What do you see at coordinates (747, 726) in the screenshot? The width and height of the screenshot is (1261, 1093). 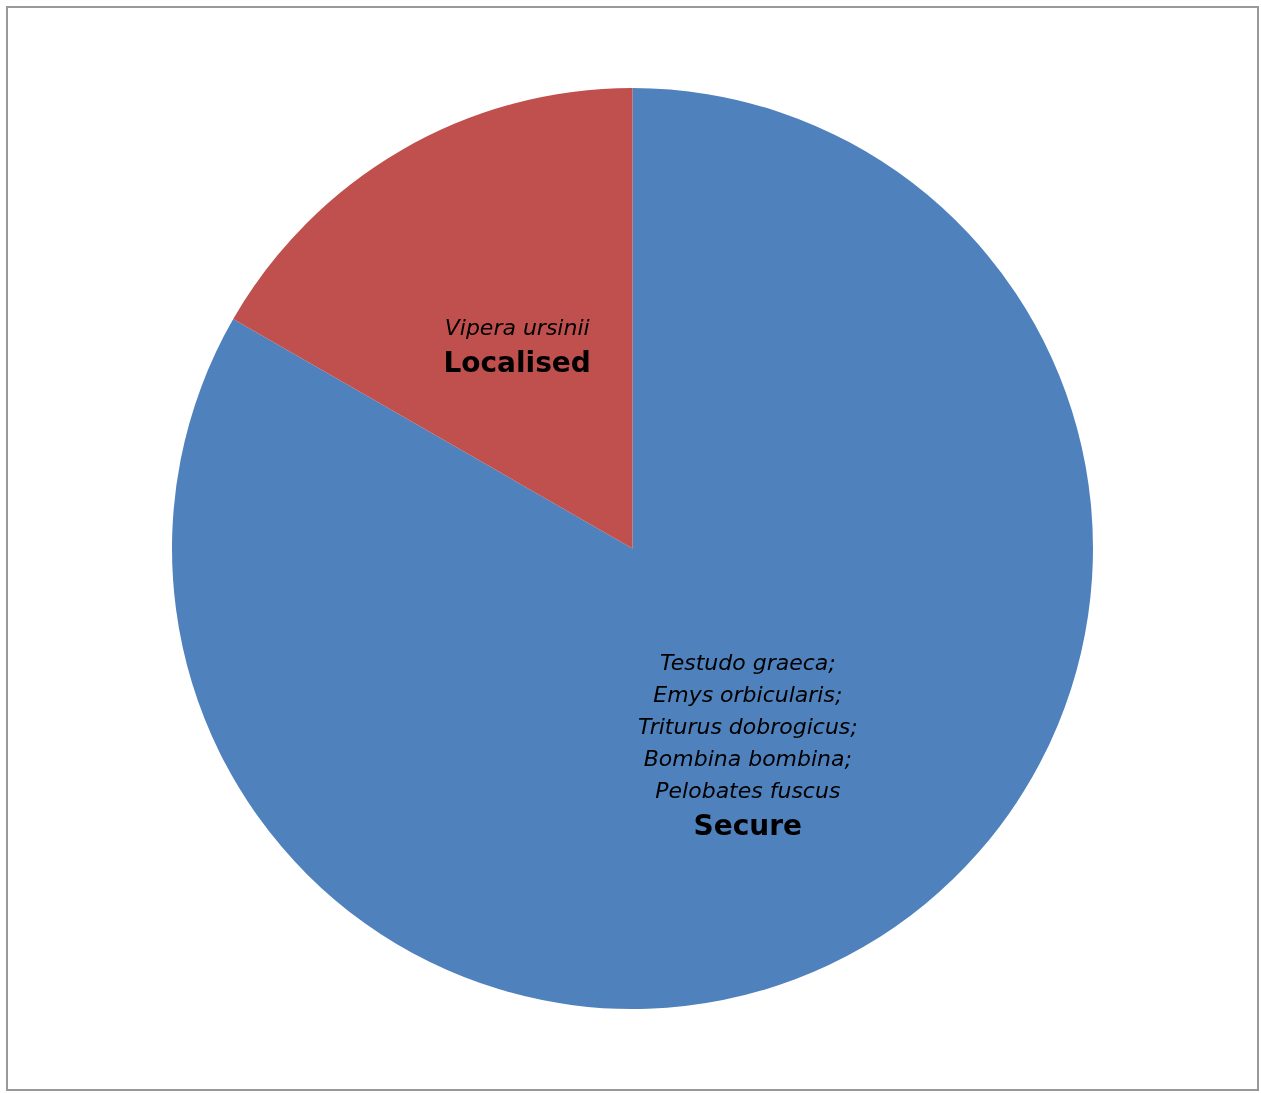 I see `text: Testudo graeca; Emys orbicularis; Triturus dobrogicus; Bombina bombina; Pelobates fuscus` at bounding box center [747, 726].